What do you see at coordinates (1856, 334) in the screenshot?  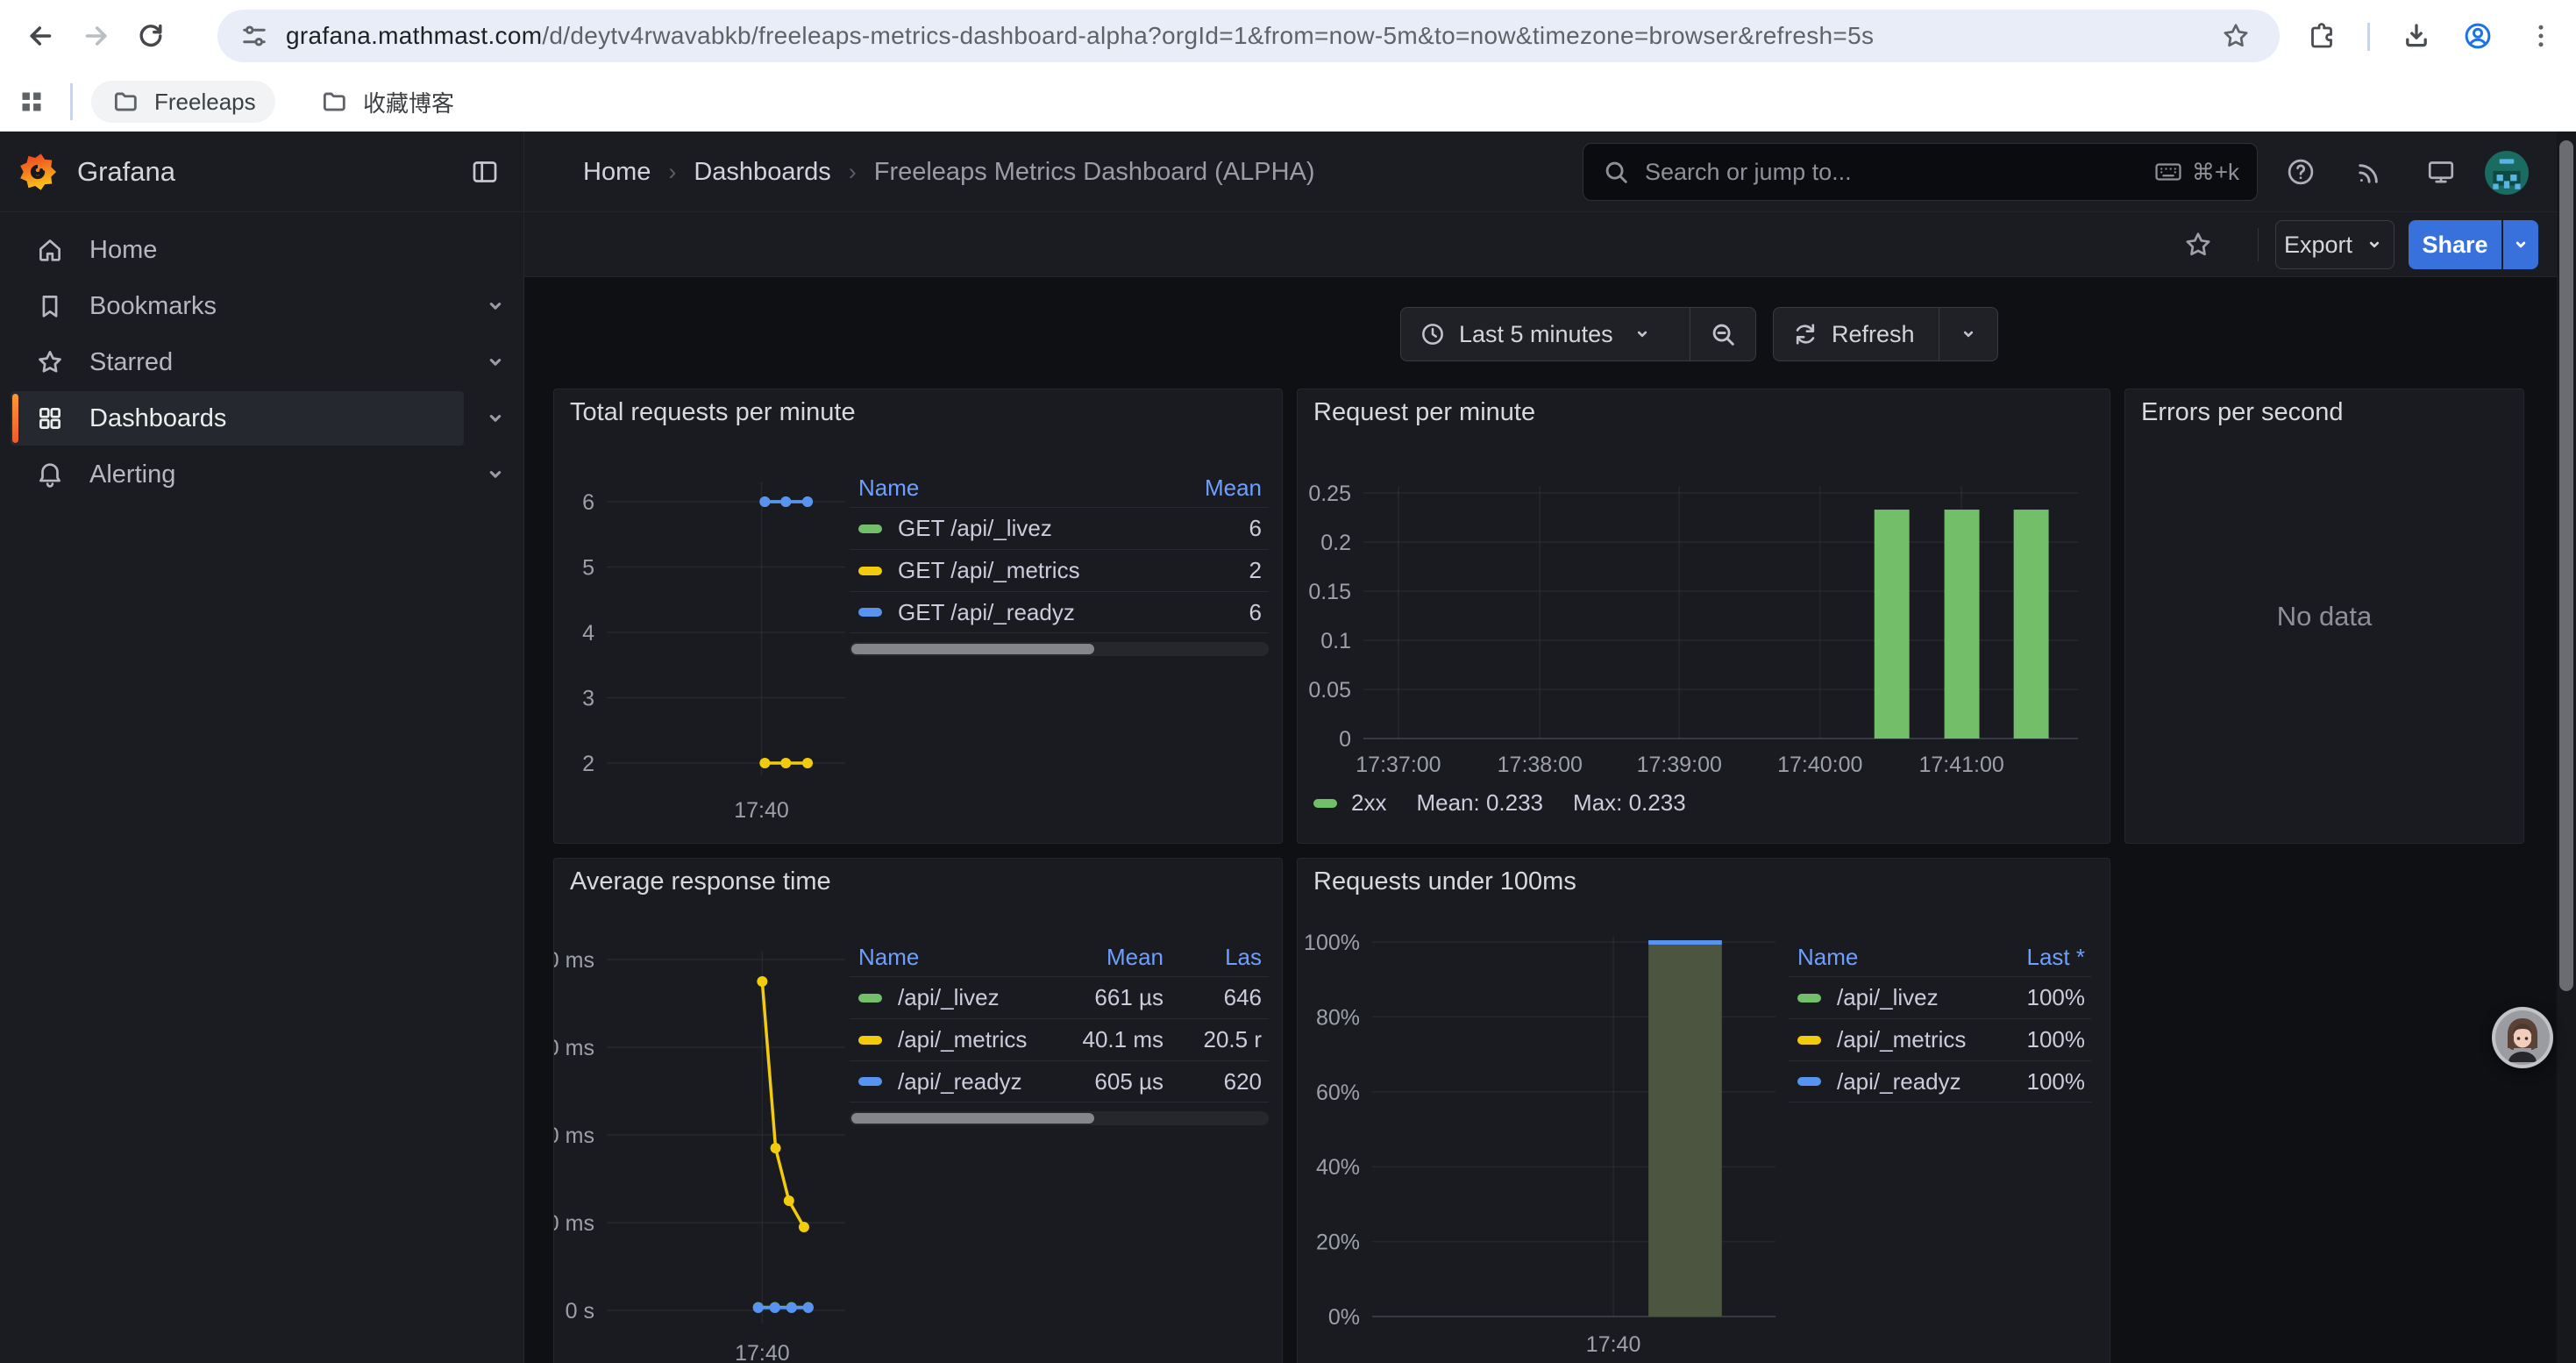 I see `refresh-button: Refresh` at bounding box center [1856, 334].